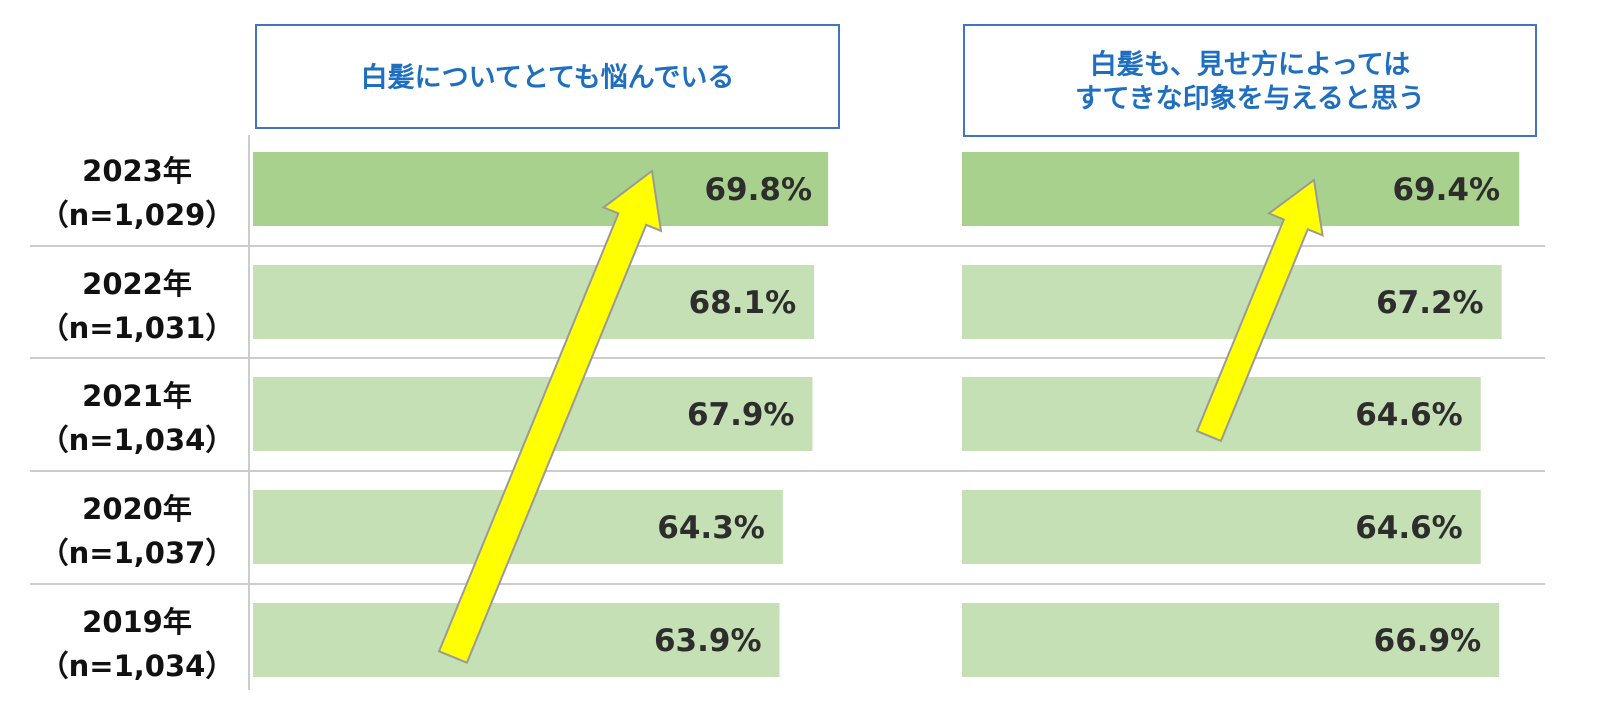  Describe the element at coordinates (1250, 99) in the screenshot. I see `panel-header-text: すてきな印象を与えると思う` at that location.